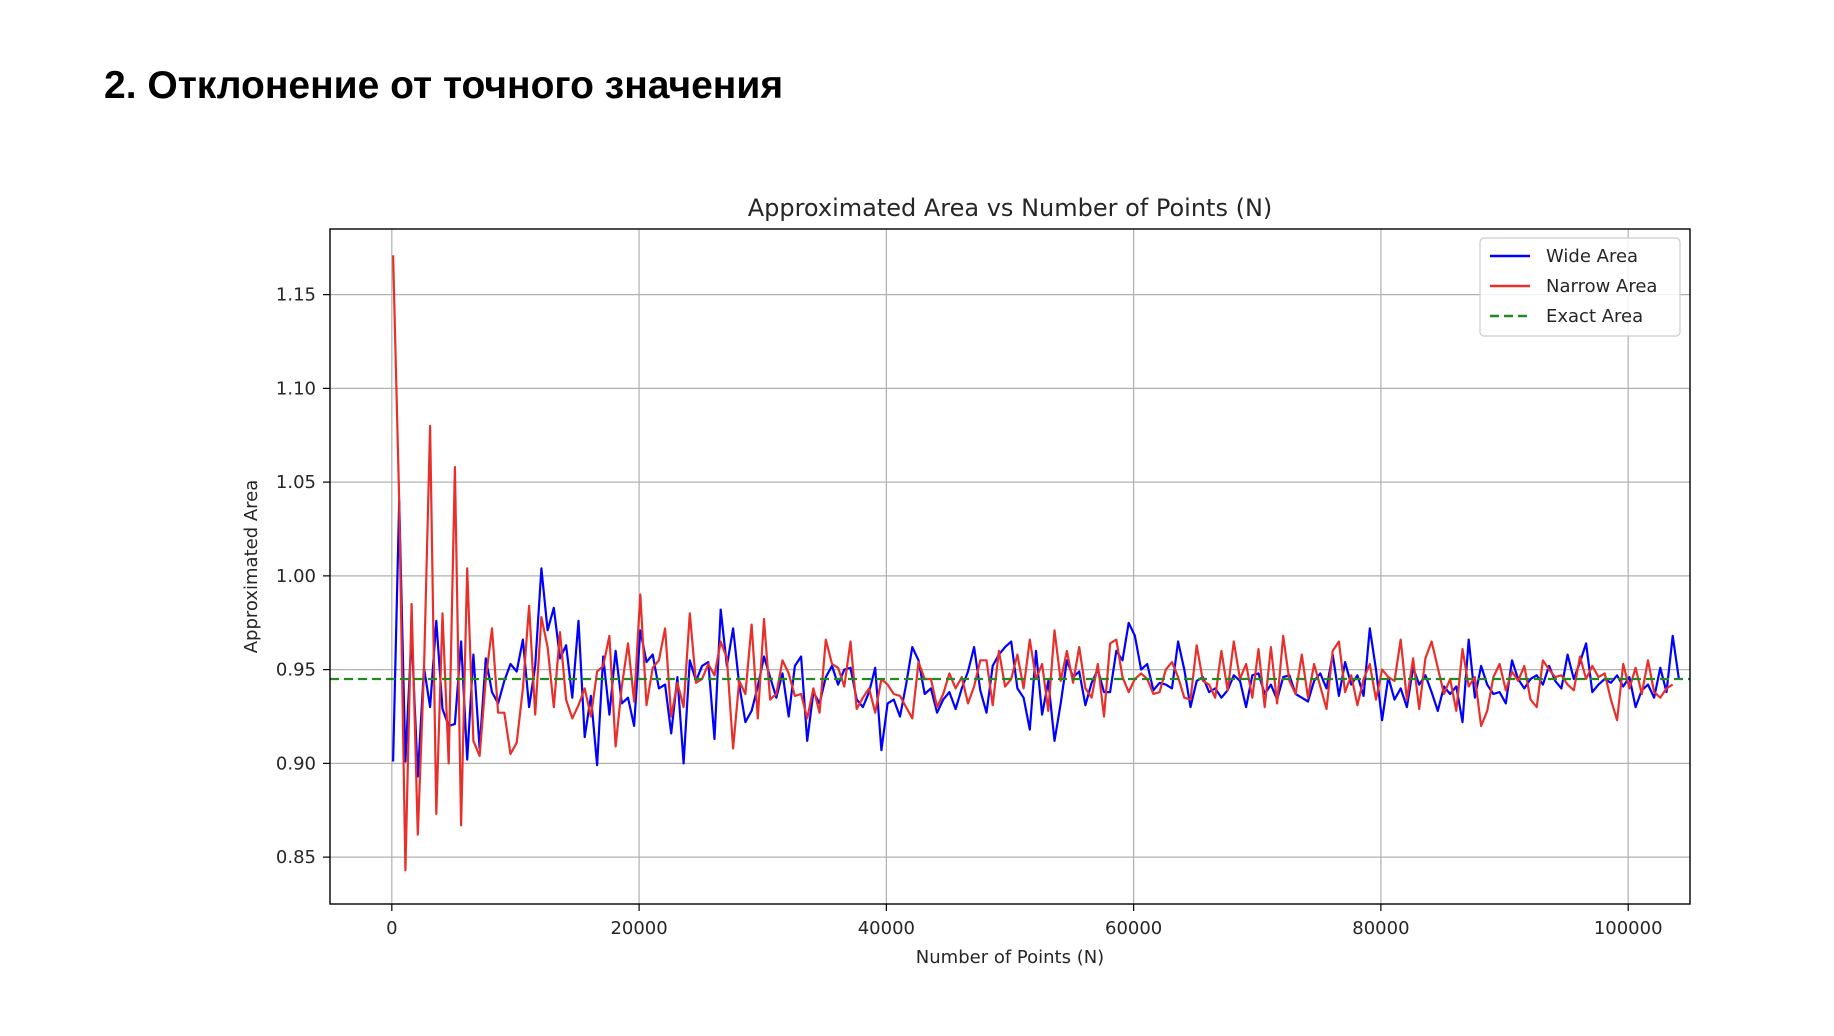 The image size is (1834, 1036). Describe the element at coordinates (1601, 286) in the screenshot. I see `legend-entry: Narrow Area` at that location.